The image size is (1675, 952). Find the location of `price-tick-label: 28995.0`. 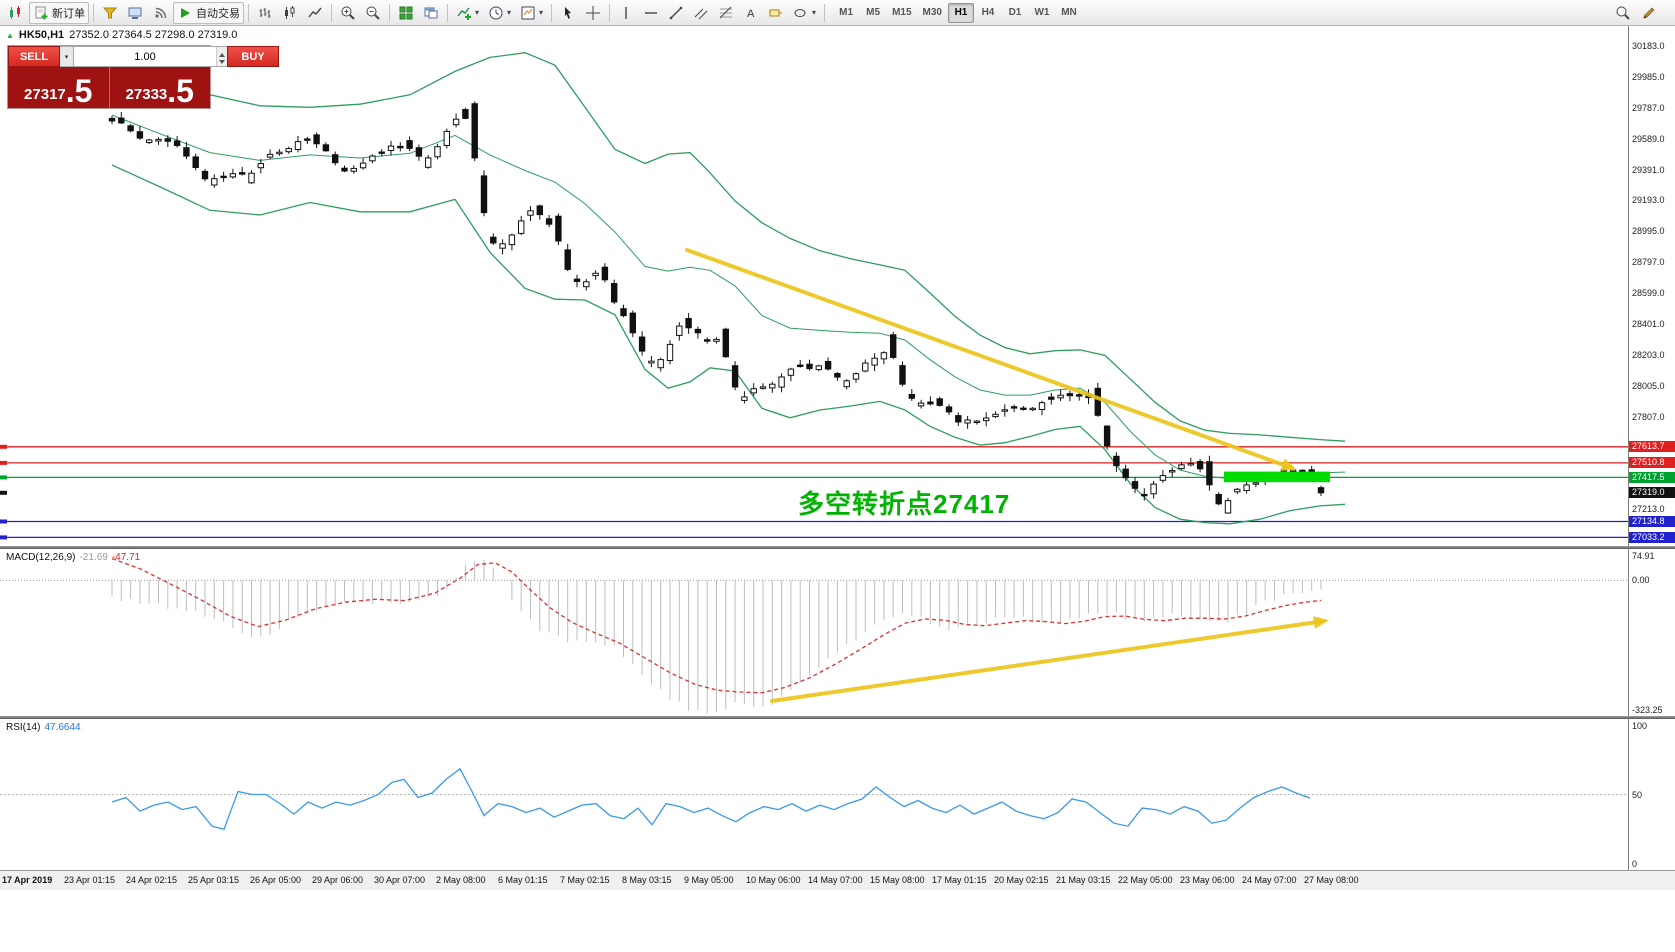

price-tick-label: 28995.0 is located at coordinates (1648, 231).